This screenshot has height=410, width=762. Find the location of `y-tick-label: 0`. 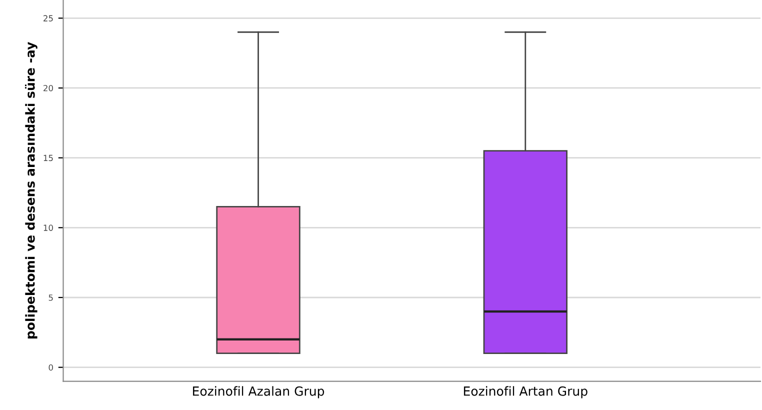

y-tick-label: 0 is located at coordinates (50, 367).